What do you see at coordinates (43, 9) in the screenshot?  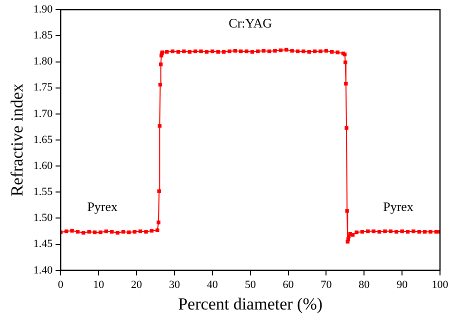 I see `y-tick-label: 1.90` at bounding box center [43, 9].